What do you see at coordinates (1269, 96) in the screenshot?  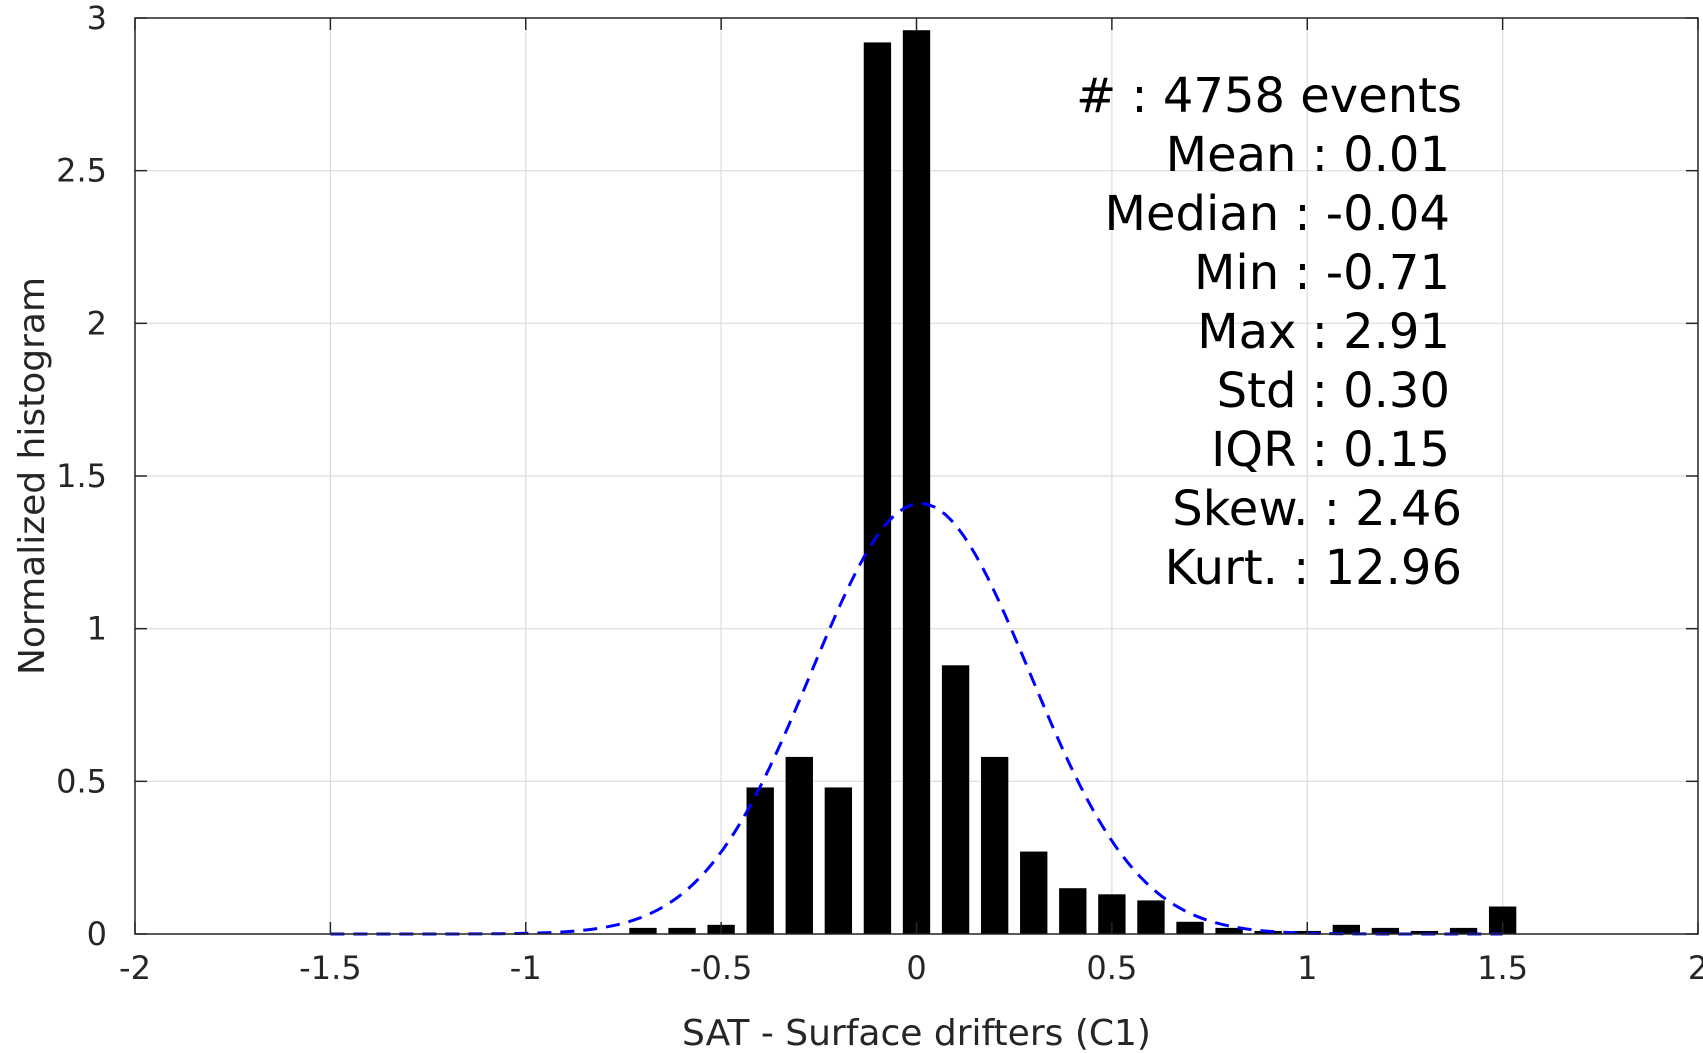 I see `stats-line: # : 4758 events` at bounding box center [1269, 96].